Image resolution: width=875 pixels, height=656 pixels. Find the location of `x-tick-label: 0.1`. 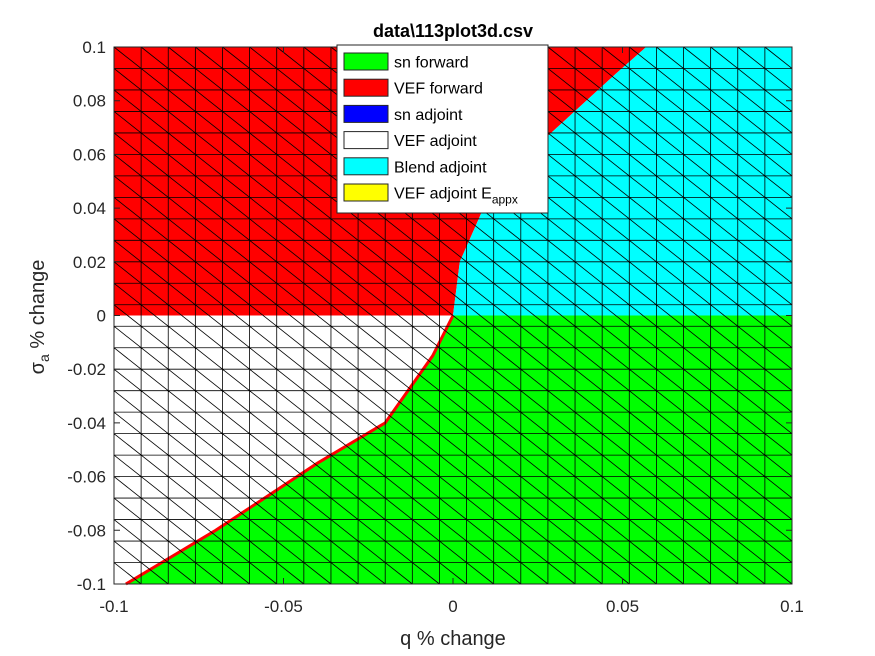

x-tick-label: 0.1 is located at coordinates (792, 606).